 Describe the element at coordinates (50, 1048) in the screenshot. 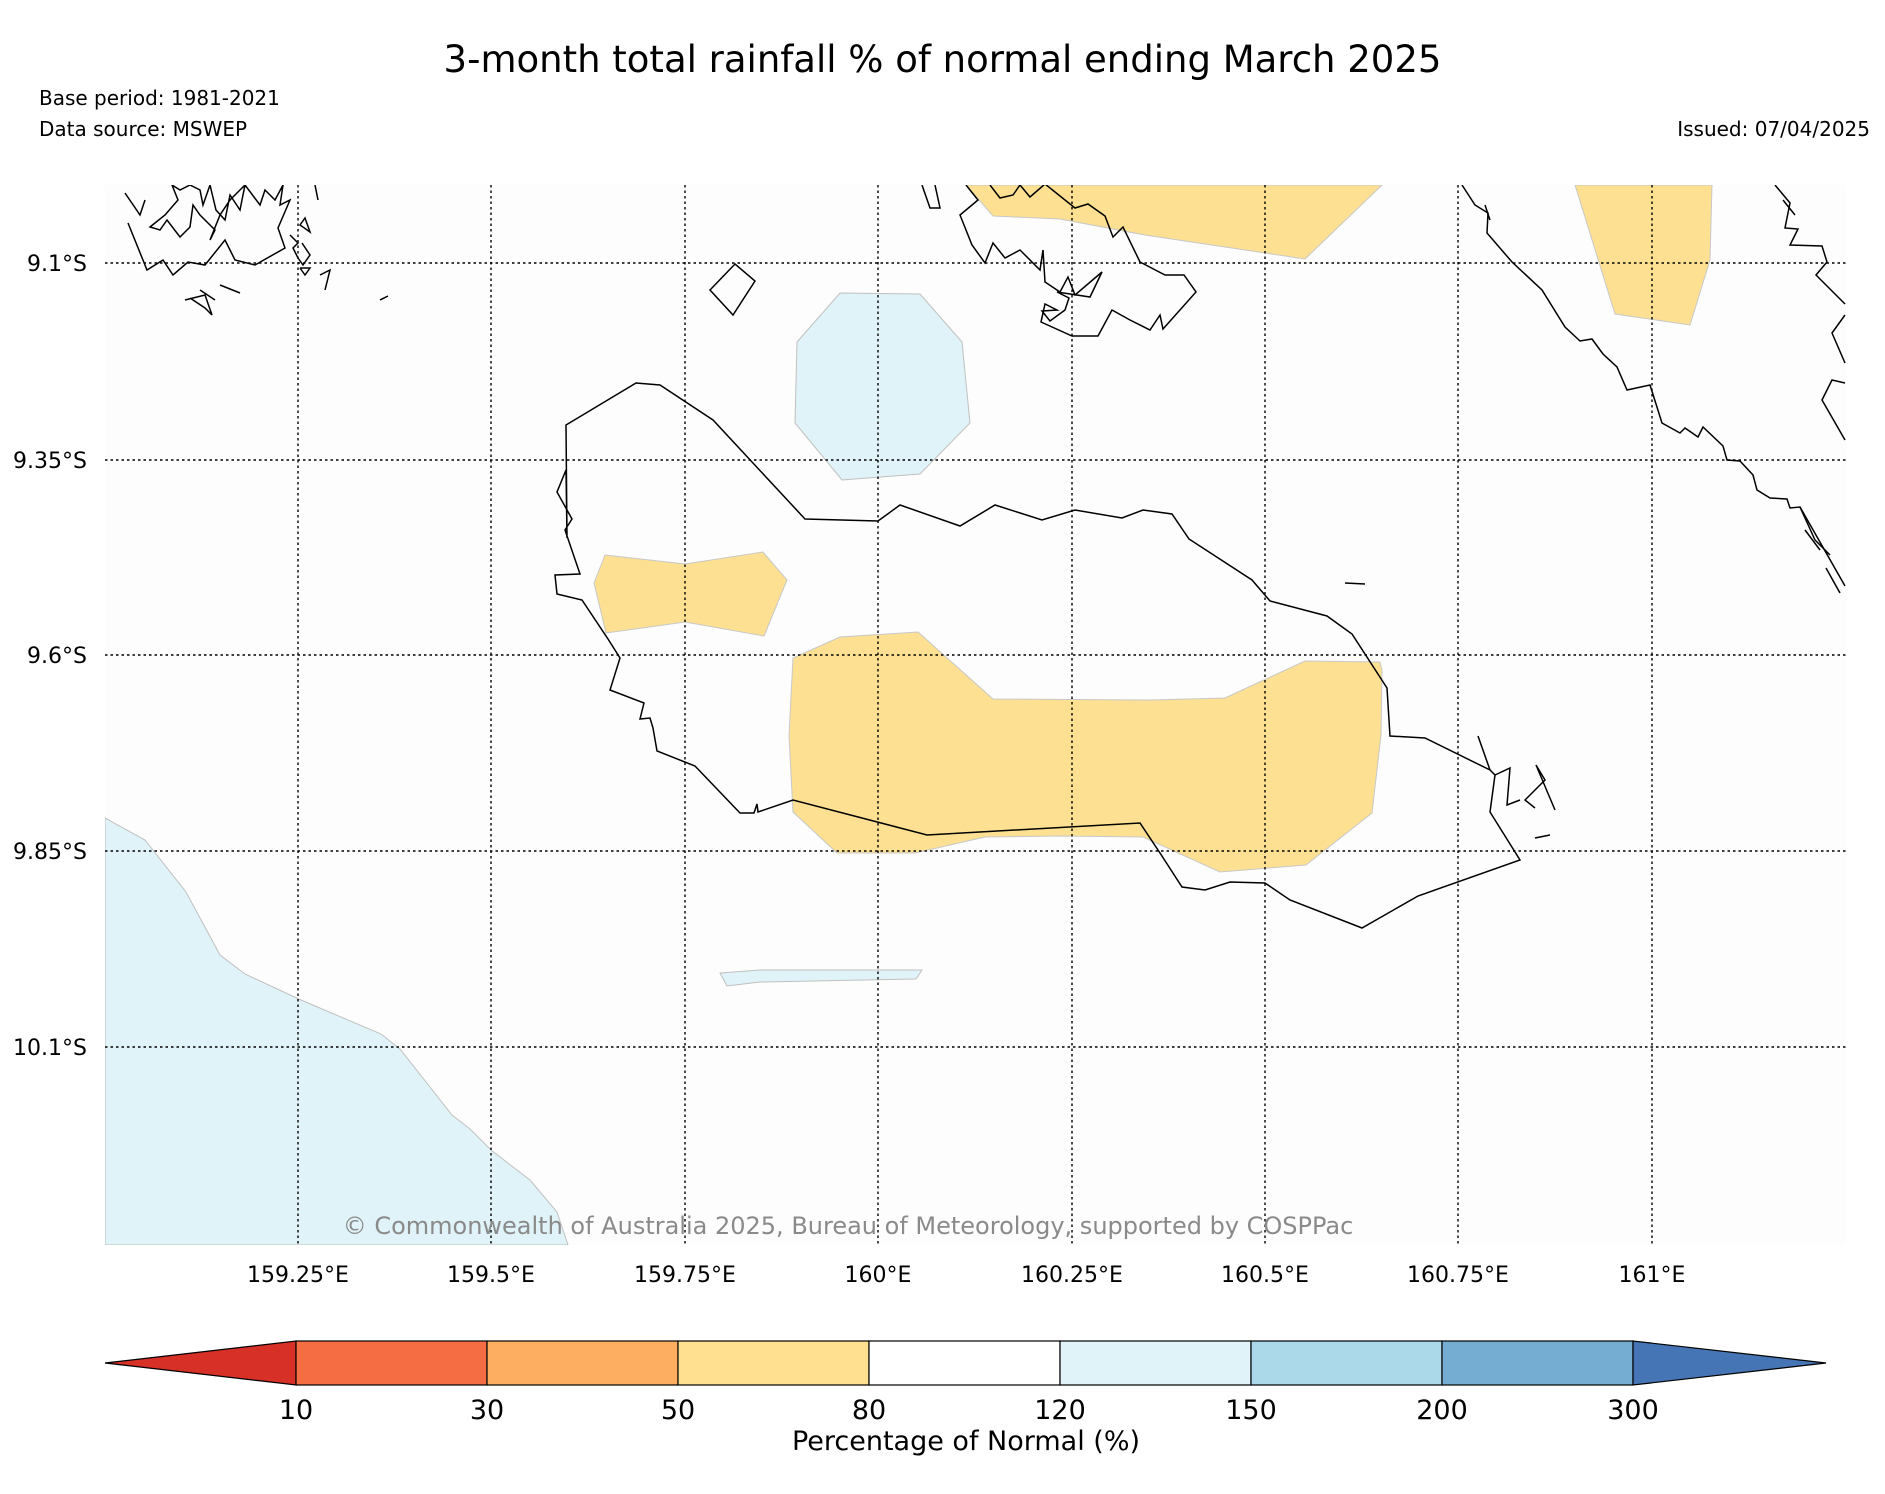

I see `lat-label: 10.1°S` at that location.